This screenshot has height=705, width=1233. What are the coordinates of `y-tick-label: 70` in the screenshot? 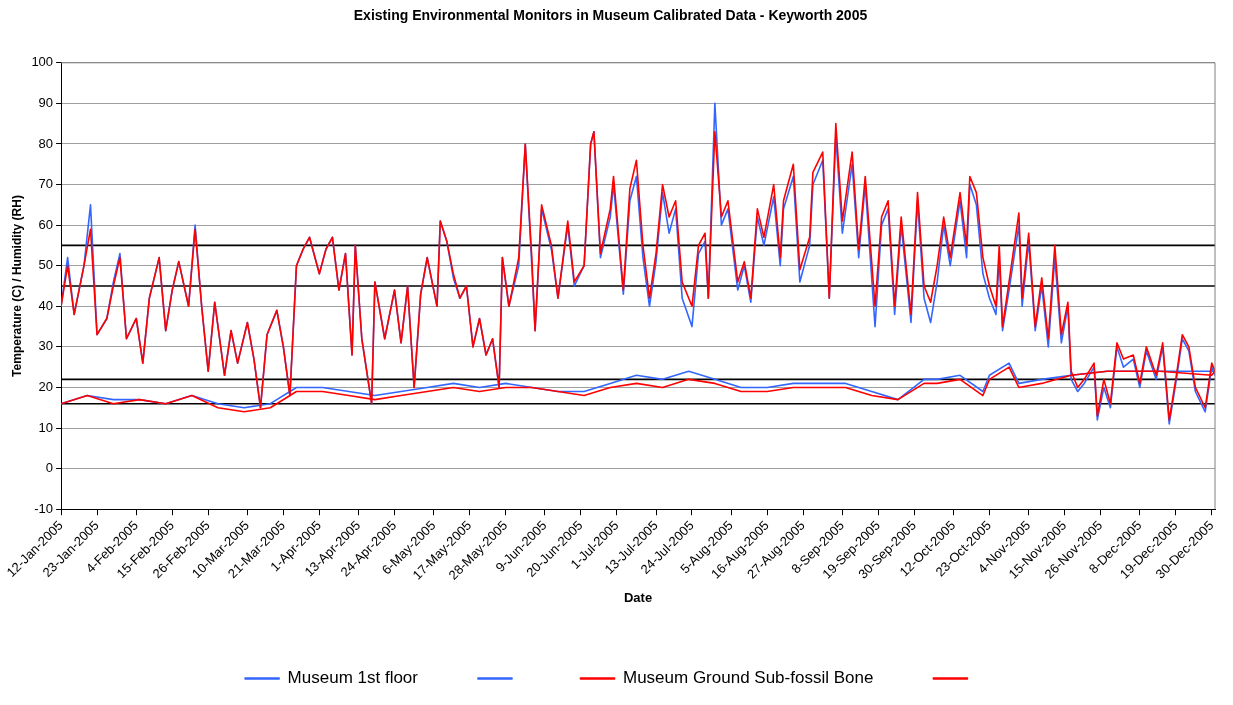 It's located at (46, 184).